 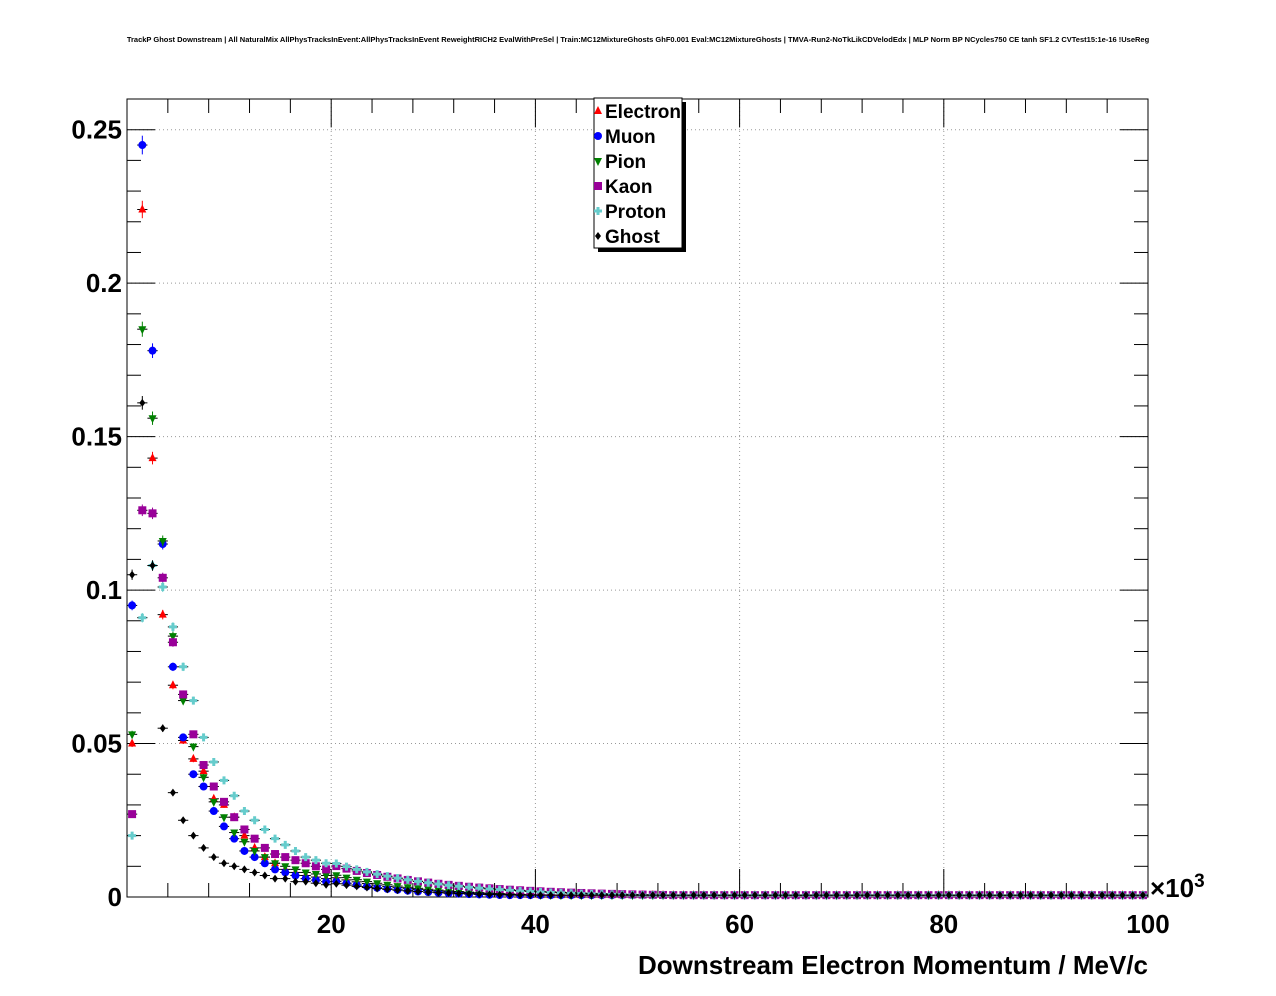 What do you see at coordinates (598, 136) in the screenshot?
I see `legend-marker-muon` at bounding box center [598, 136].